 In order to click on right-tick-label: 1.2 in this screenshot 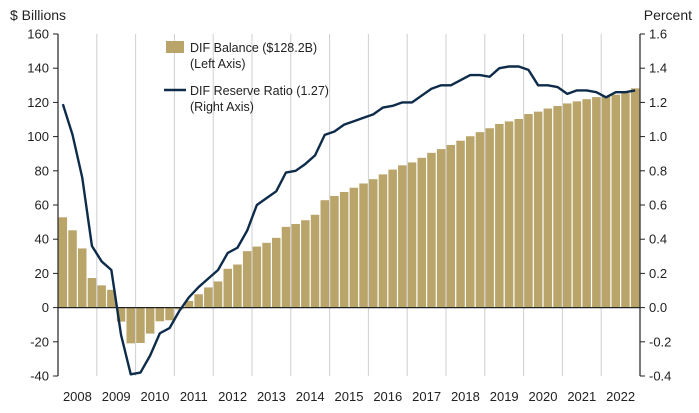, I will do `click(658, 102)`.